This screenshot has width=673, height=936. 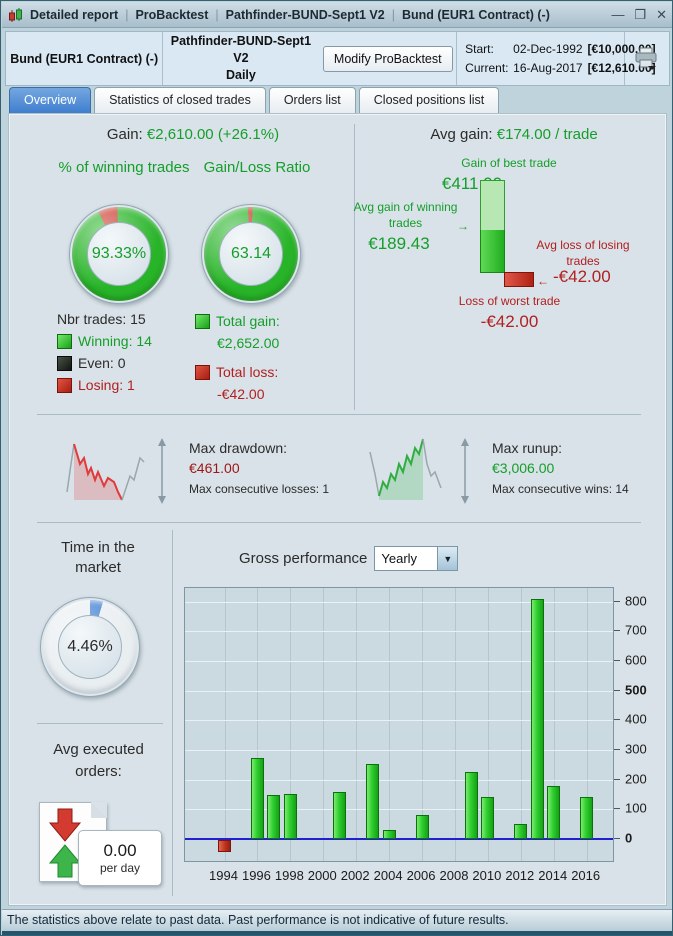 I want to click on avg-loss-bar, so click(x=519, y=279).